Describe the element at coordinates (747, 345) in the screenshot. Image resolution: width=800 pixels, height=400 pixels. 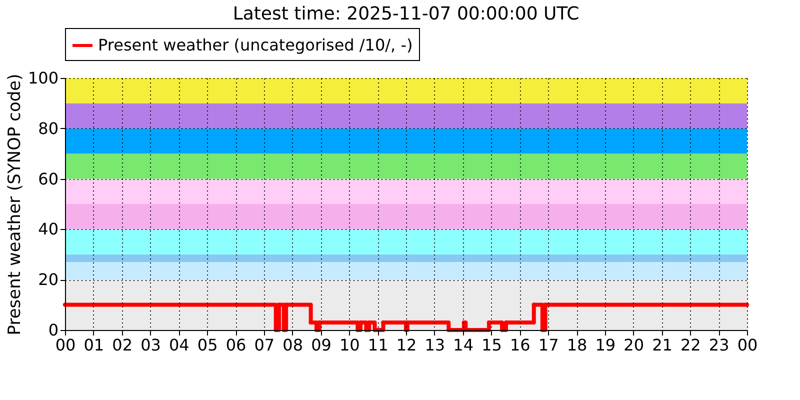
I see `x-tick-label: 00` at that location.